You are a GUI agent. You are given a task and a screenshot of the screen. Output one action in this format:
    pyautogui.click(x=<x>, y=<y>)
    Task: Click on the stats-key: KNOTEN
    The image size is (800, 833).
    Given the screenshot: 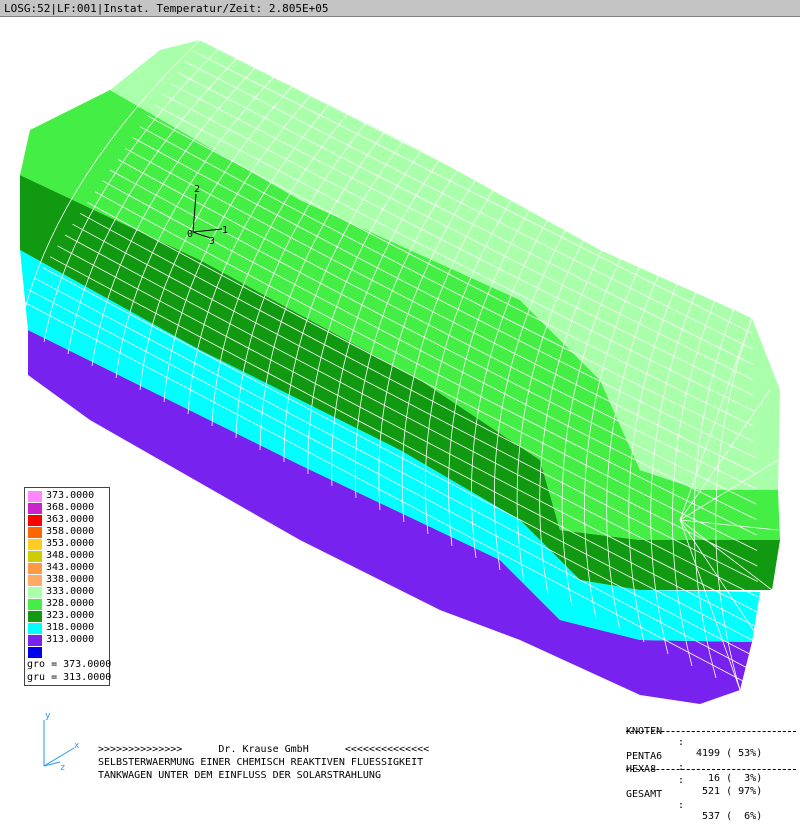 What is the action you would take?
    pyautogui.click(x=644, y=731)
    